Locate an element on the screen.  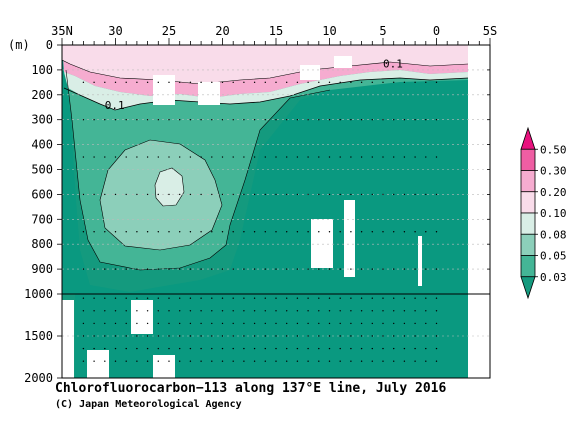
colorbar-label: 0.10 is located at coordinates (553, 213).